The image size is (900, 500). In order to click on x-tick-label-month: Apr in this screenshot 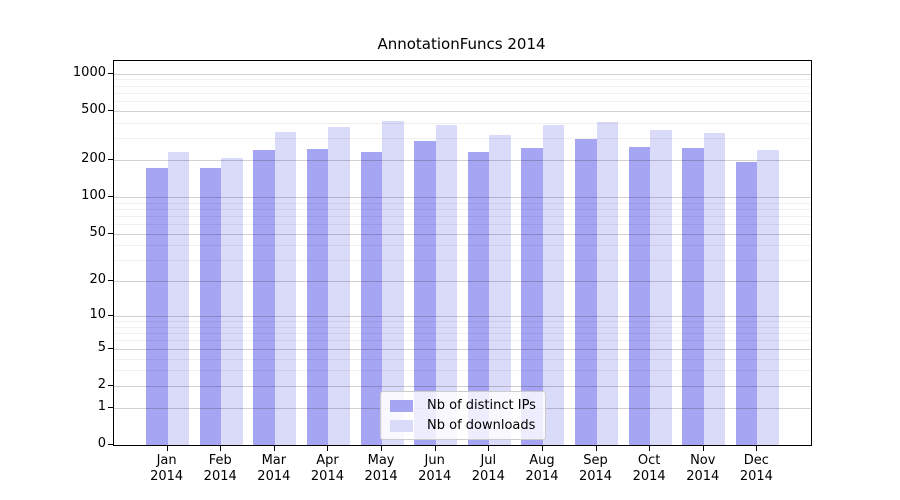, I will do `click(327, 460)`.